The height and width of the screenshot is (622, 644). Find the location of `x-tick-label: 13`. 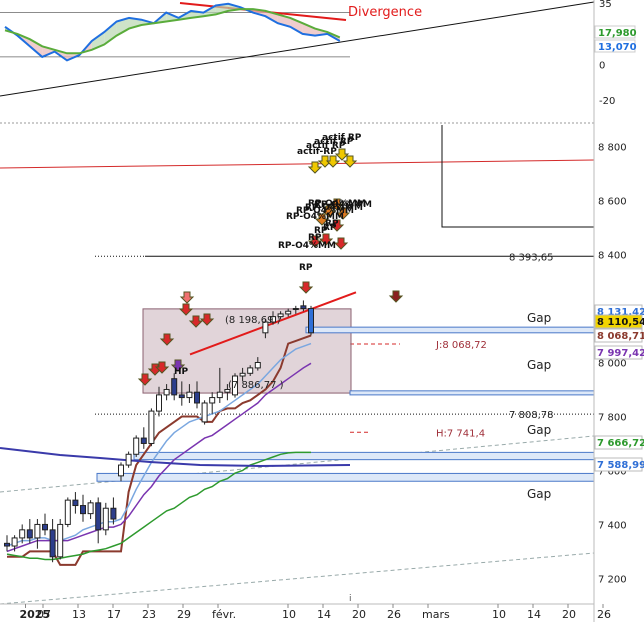

x-tick-label: 13 is located at coordinates (79, 614).